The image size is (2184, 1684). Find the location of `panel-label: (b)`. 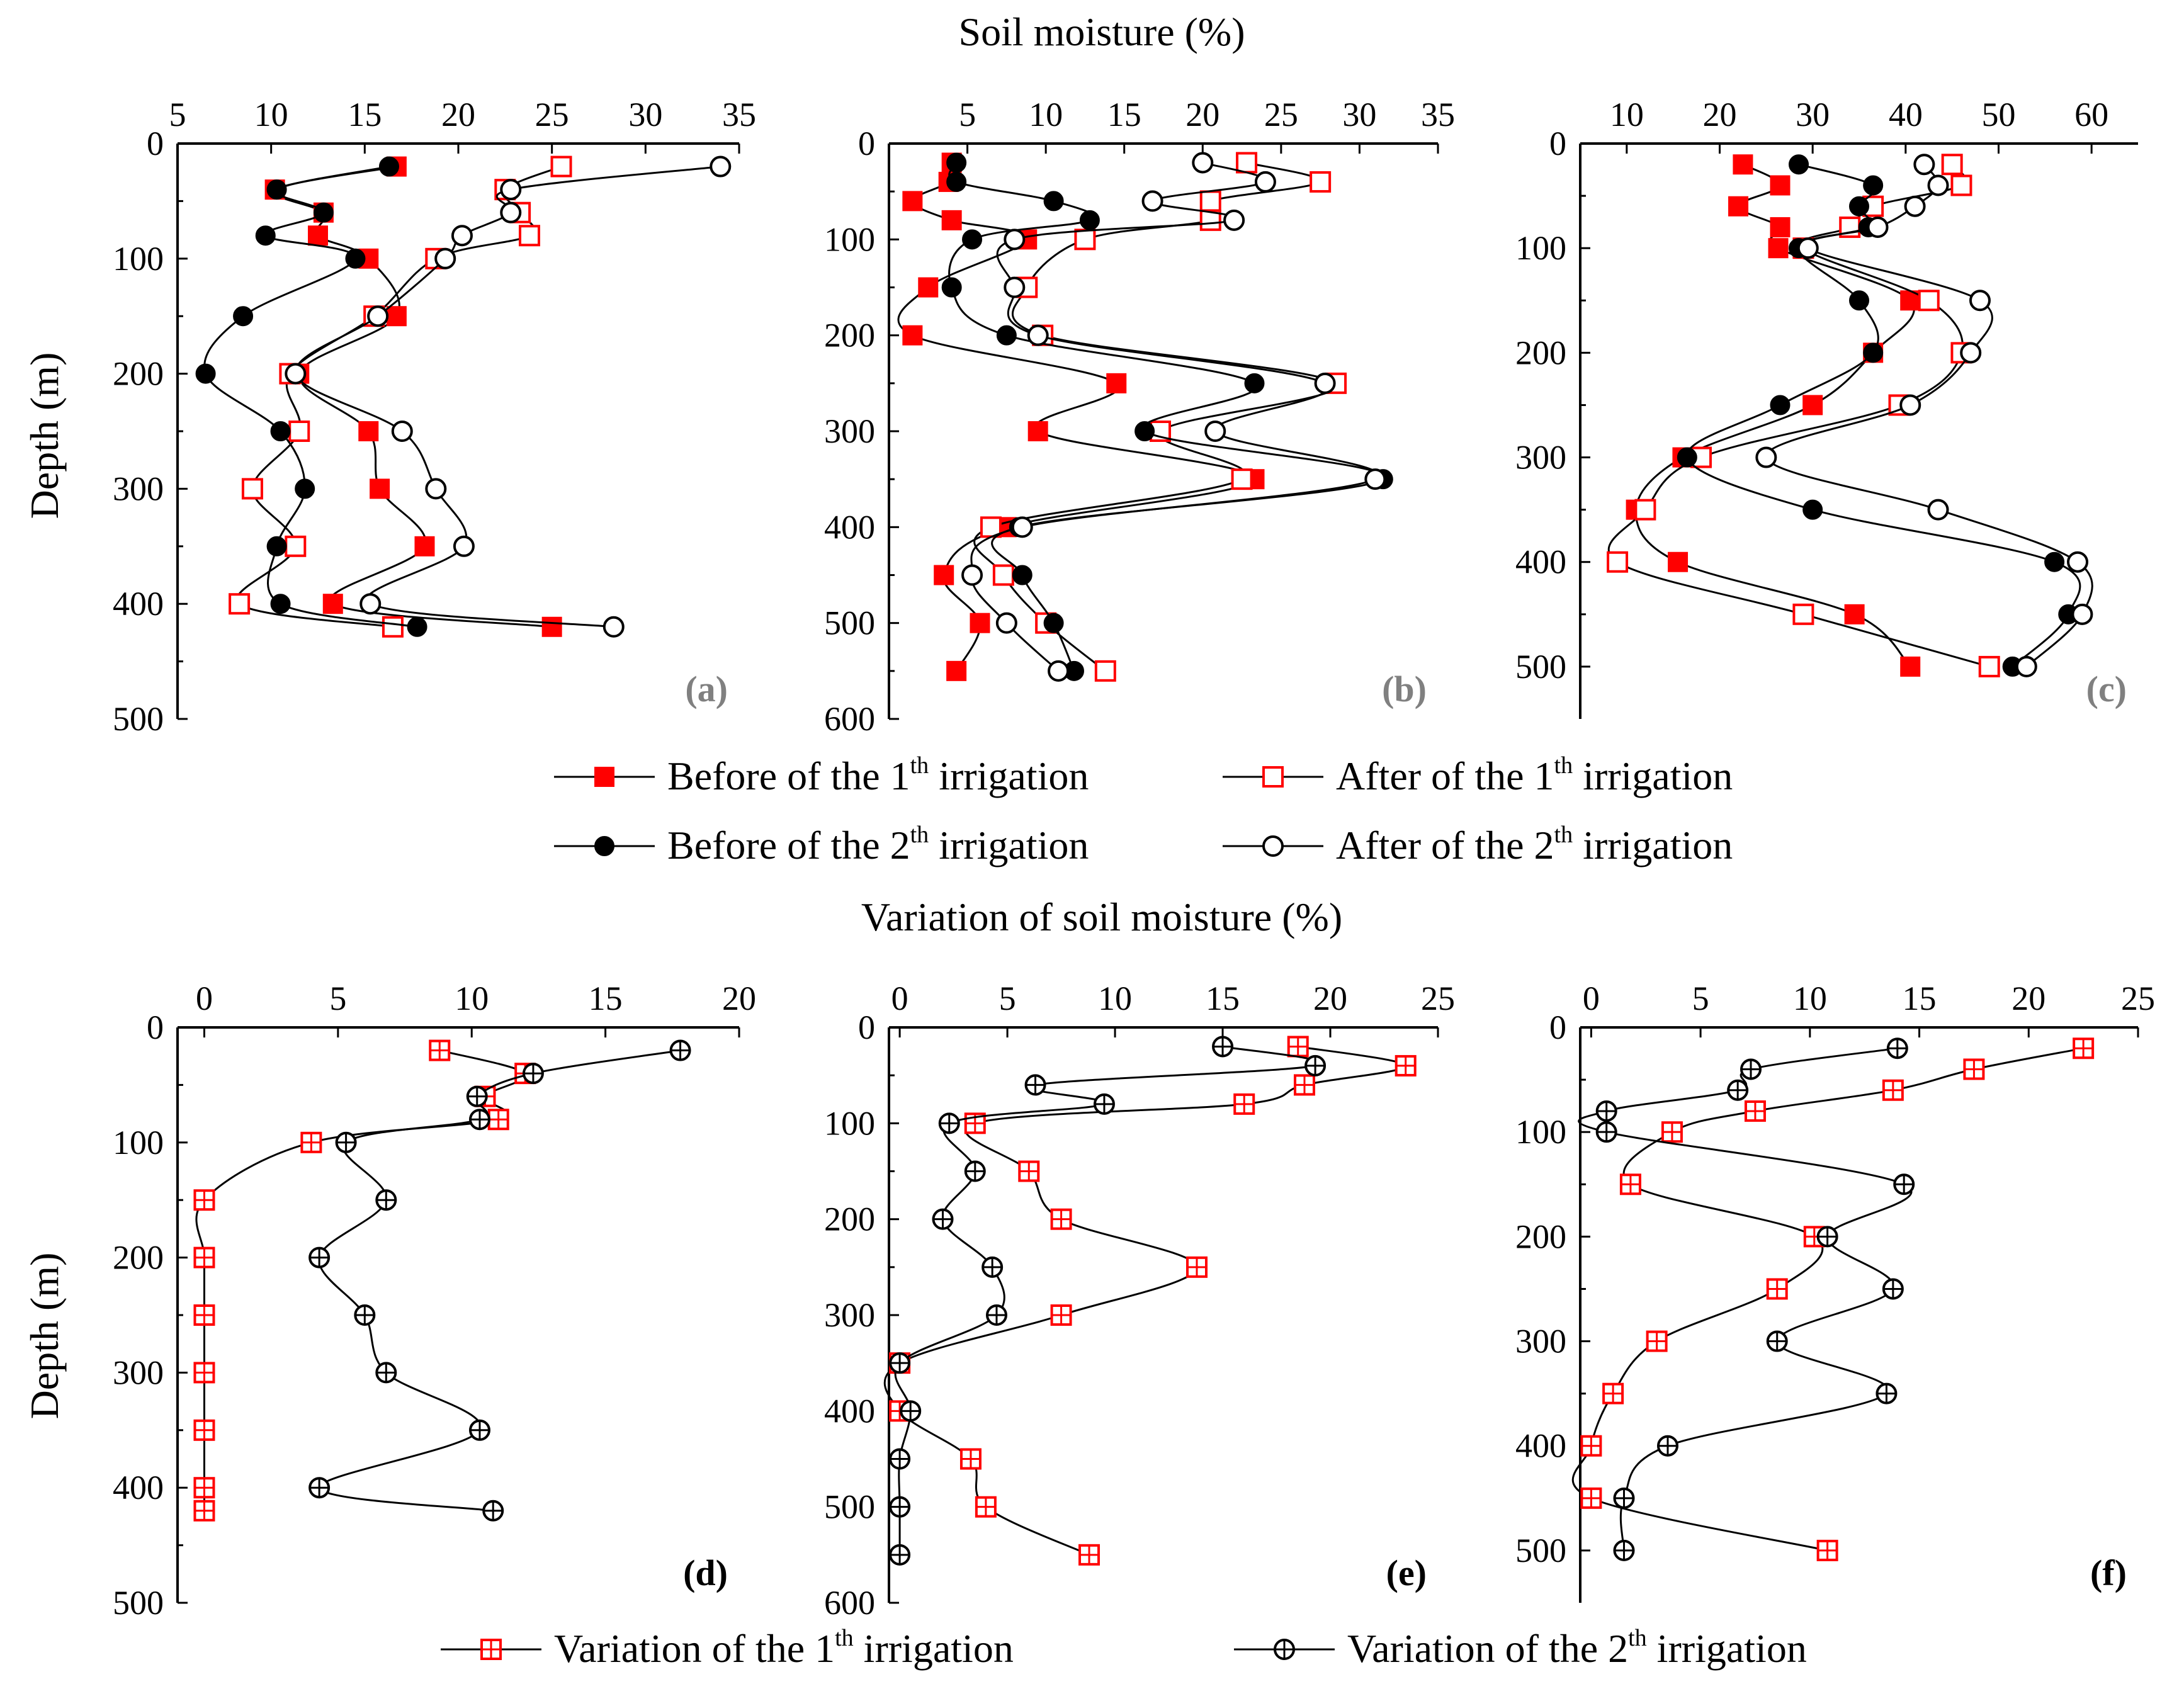

panel-label: (b) is located at coordinates (1404, 689).